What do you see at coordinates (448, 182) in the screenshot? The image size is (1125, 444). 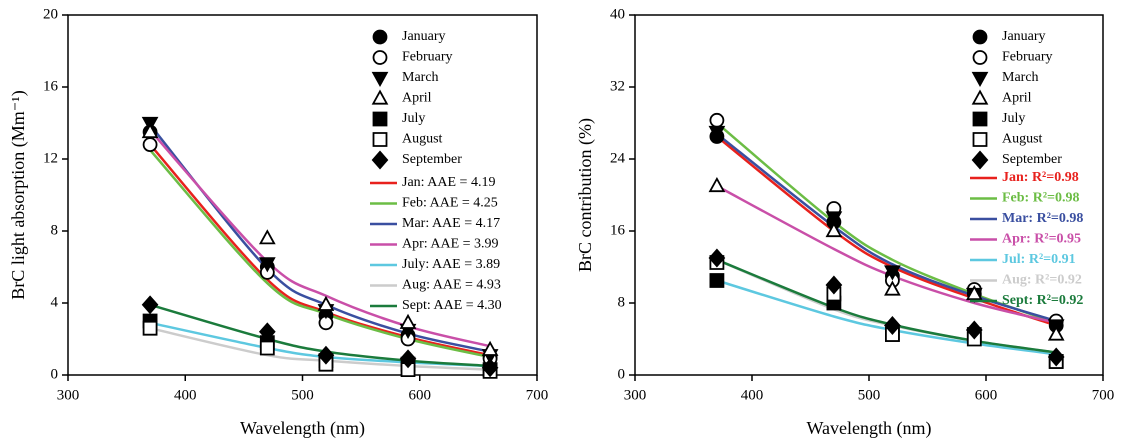 I see `legend-label: Jan: AAE = 4.19` at bounding box center [448, 182].